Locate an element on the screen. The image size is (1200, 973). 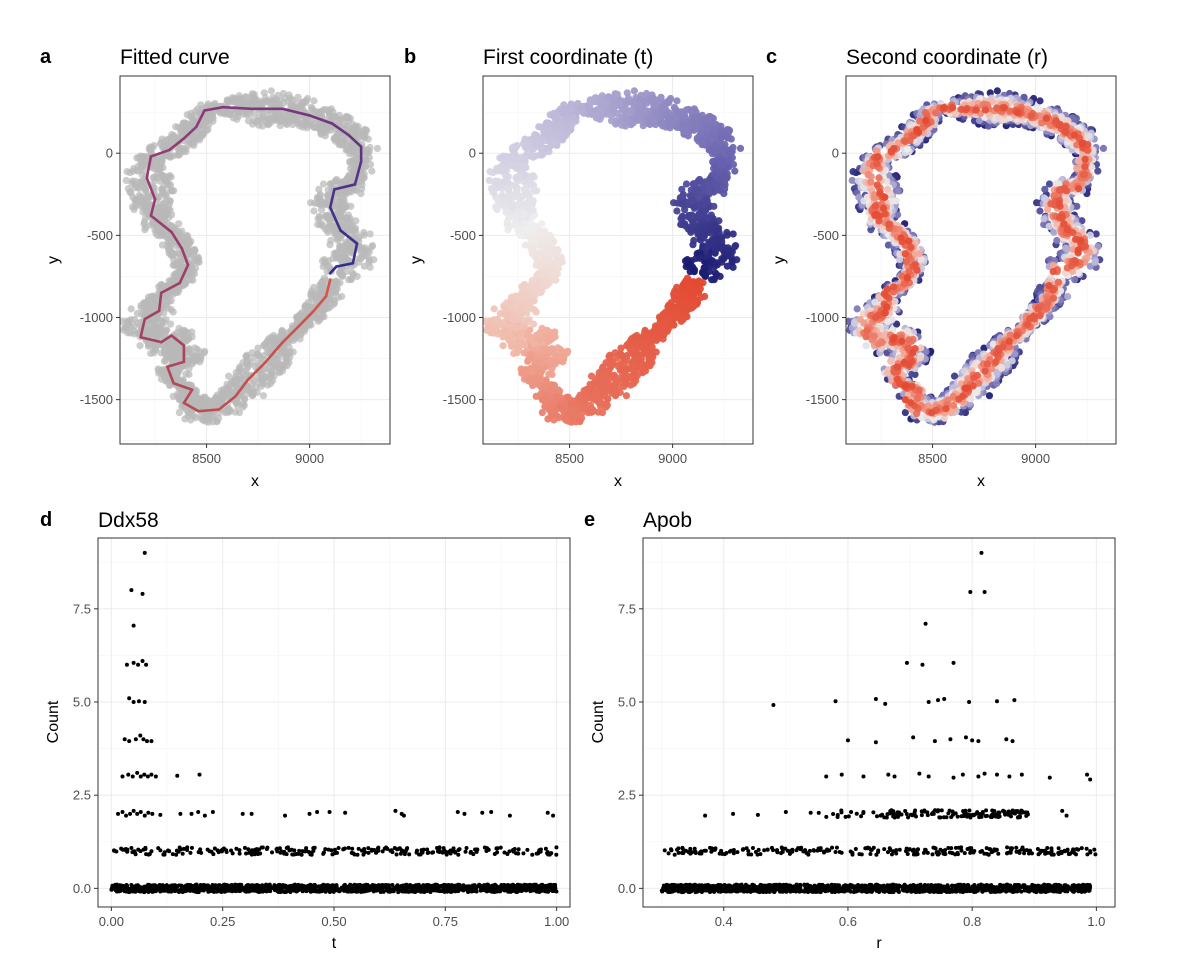
panel-letter-b: b is located at coordinates (410, 57).